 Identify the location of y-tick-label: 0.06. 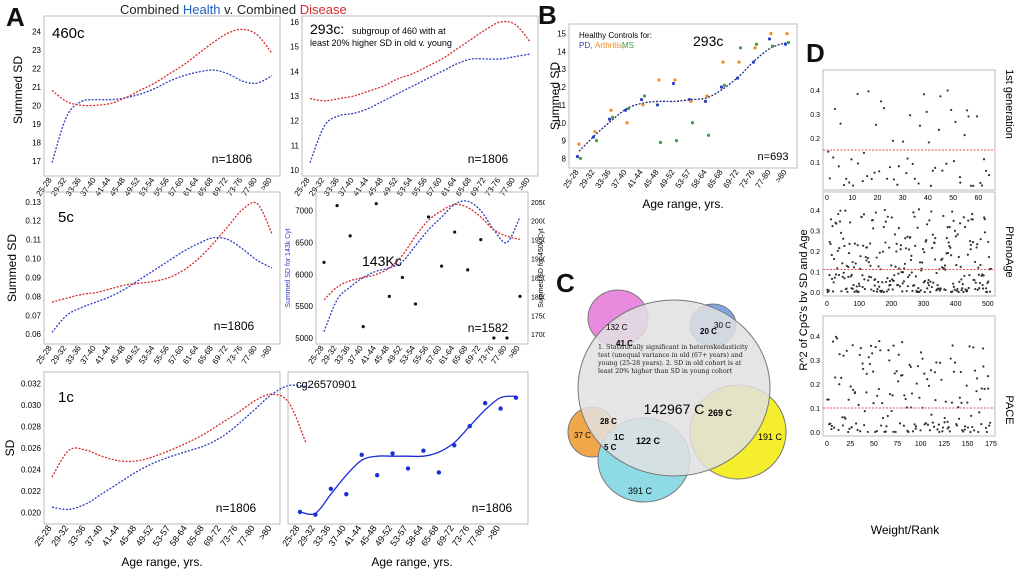
(33, 334).